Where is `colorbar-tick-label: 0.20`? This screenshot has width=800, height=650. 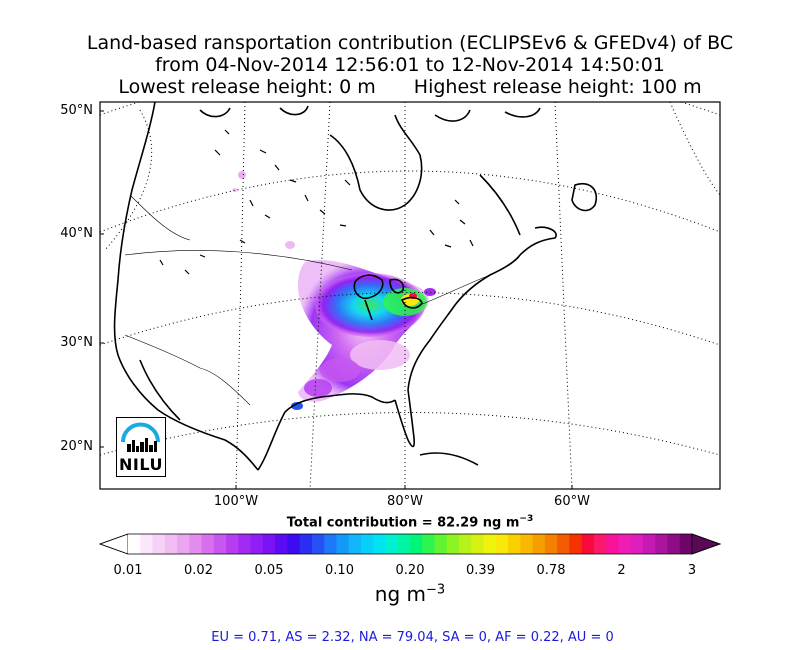
colorbar-tick-label: 0.20 is located at coordinates (410, 570).